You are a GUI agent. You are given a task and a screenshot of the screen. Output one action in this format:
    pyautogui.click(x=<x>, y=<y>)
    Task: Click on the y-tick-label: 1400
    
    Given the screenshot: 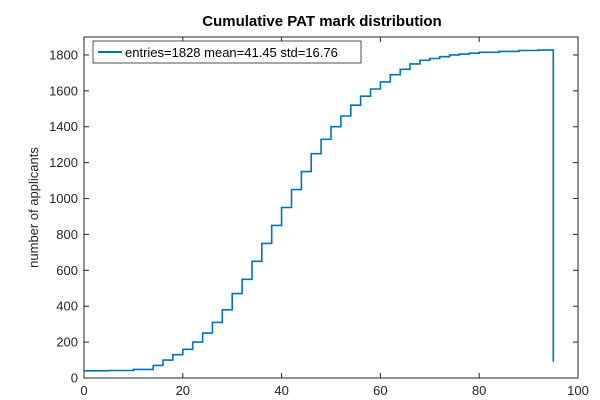 What is the action you would take?
    pyautogui.click(x=63, y=126)
    